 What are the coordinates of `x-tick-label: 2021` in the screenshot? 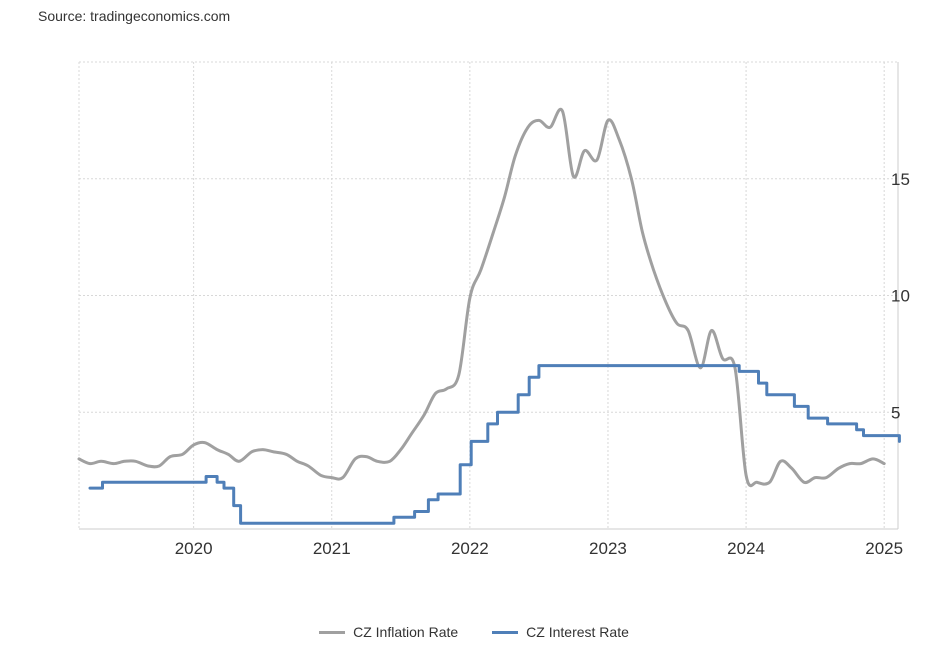 It's located at (332, 548).